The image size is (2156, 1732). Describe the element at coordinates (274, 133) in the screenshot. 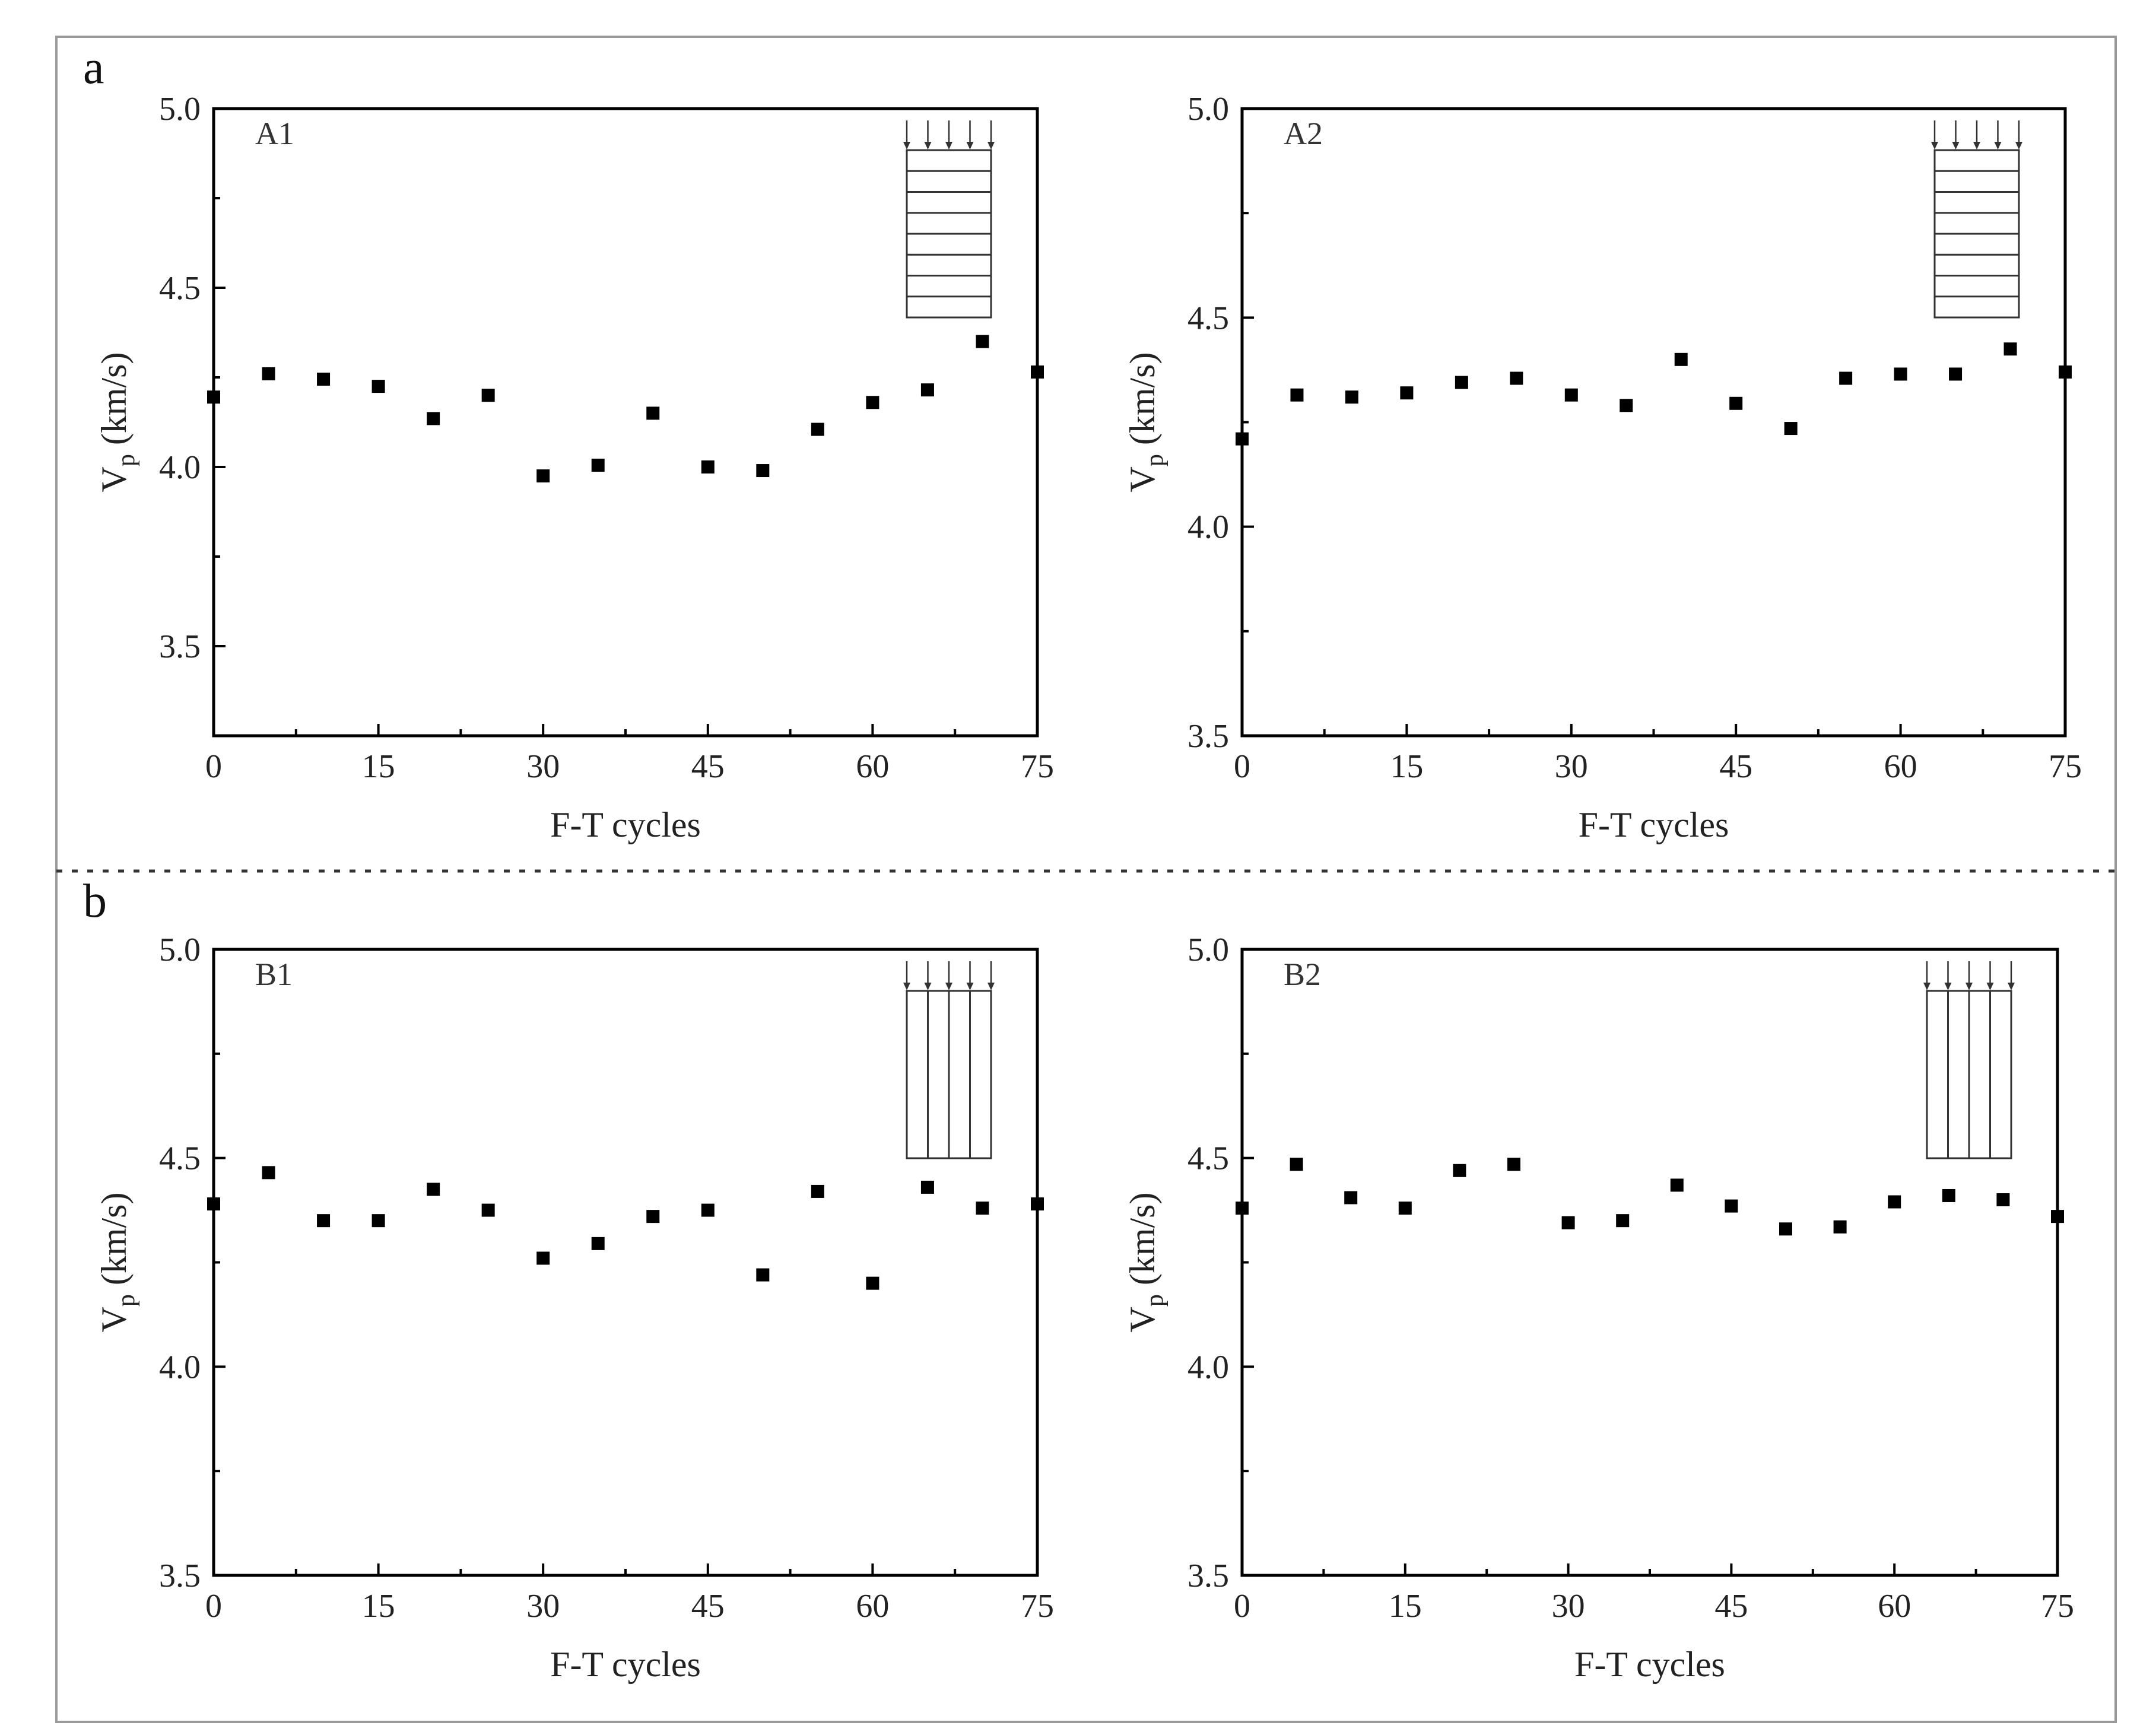

I see `panel-label: A1` at that location.